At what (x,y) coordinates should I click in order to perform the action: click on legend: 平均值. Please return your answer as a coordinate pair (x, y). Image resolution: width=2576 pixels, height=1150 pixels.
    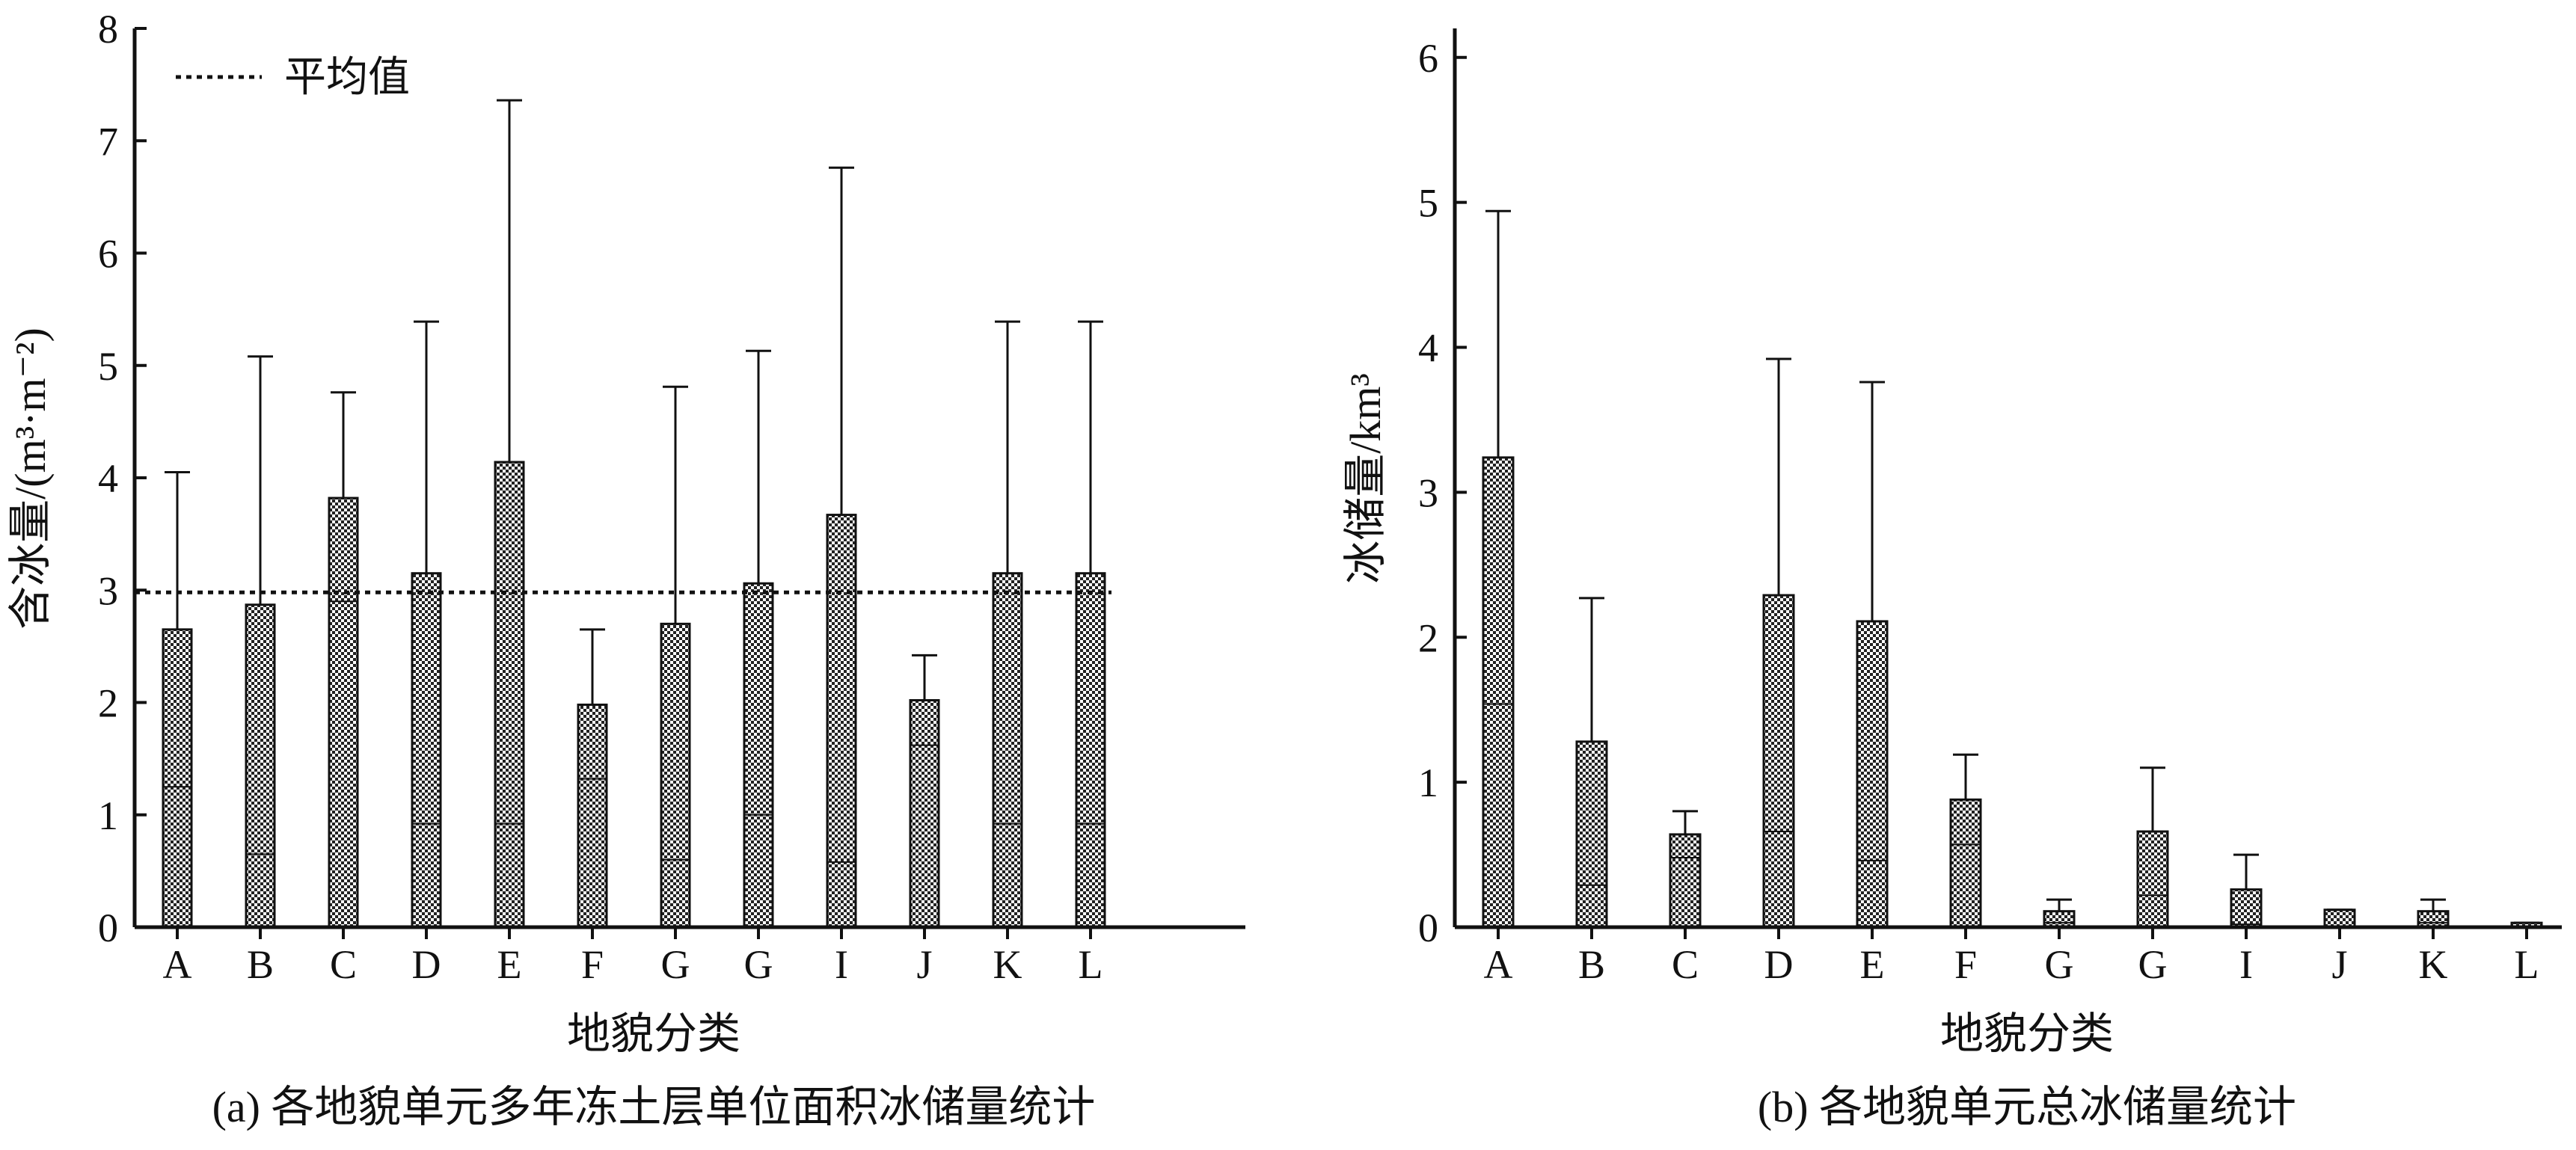
    Looking at the image, I should click on (293, 78).